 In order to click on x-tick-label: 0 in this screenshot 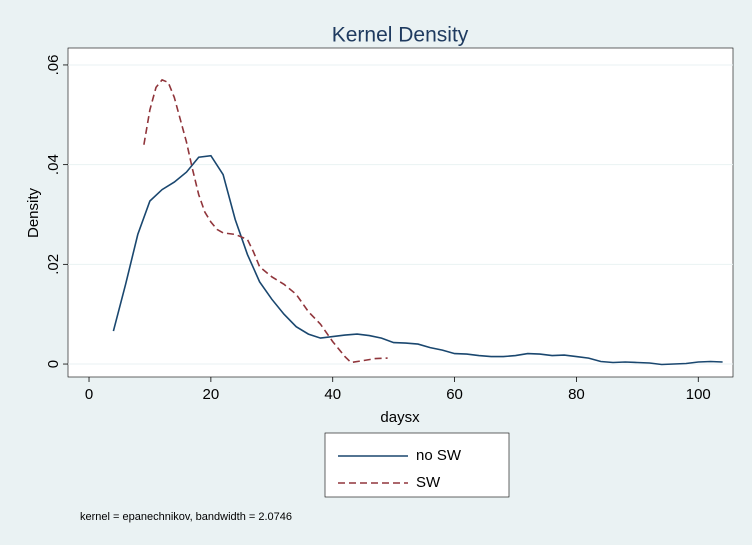, I will do `click(89, 394)`.